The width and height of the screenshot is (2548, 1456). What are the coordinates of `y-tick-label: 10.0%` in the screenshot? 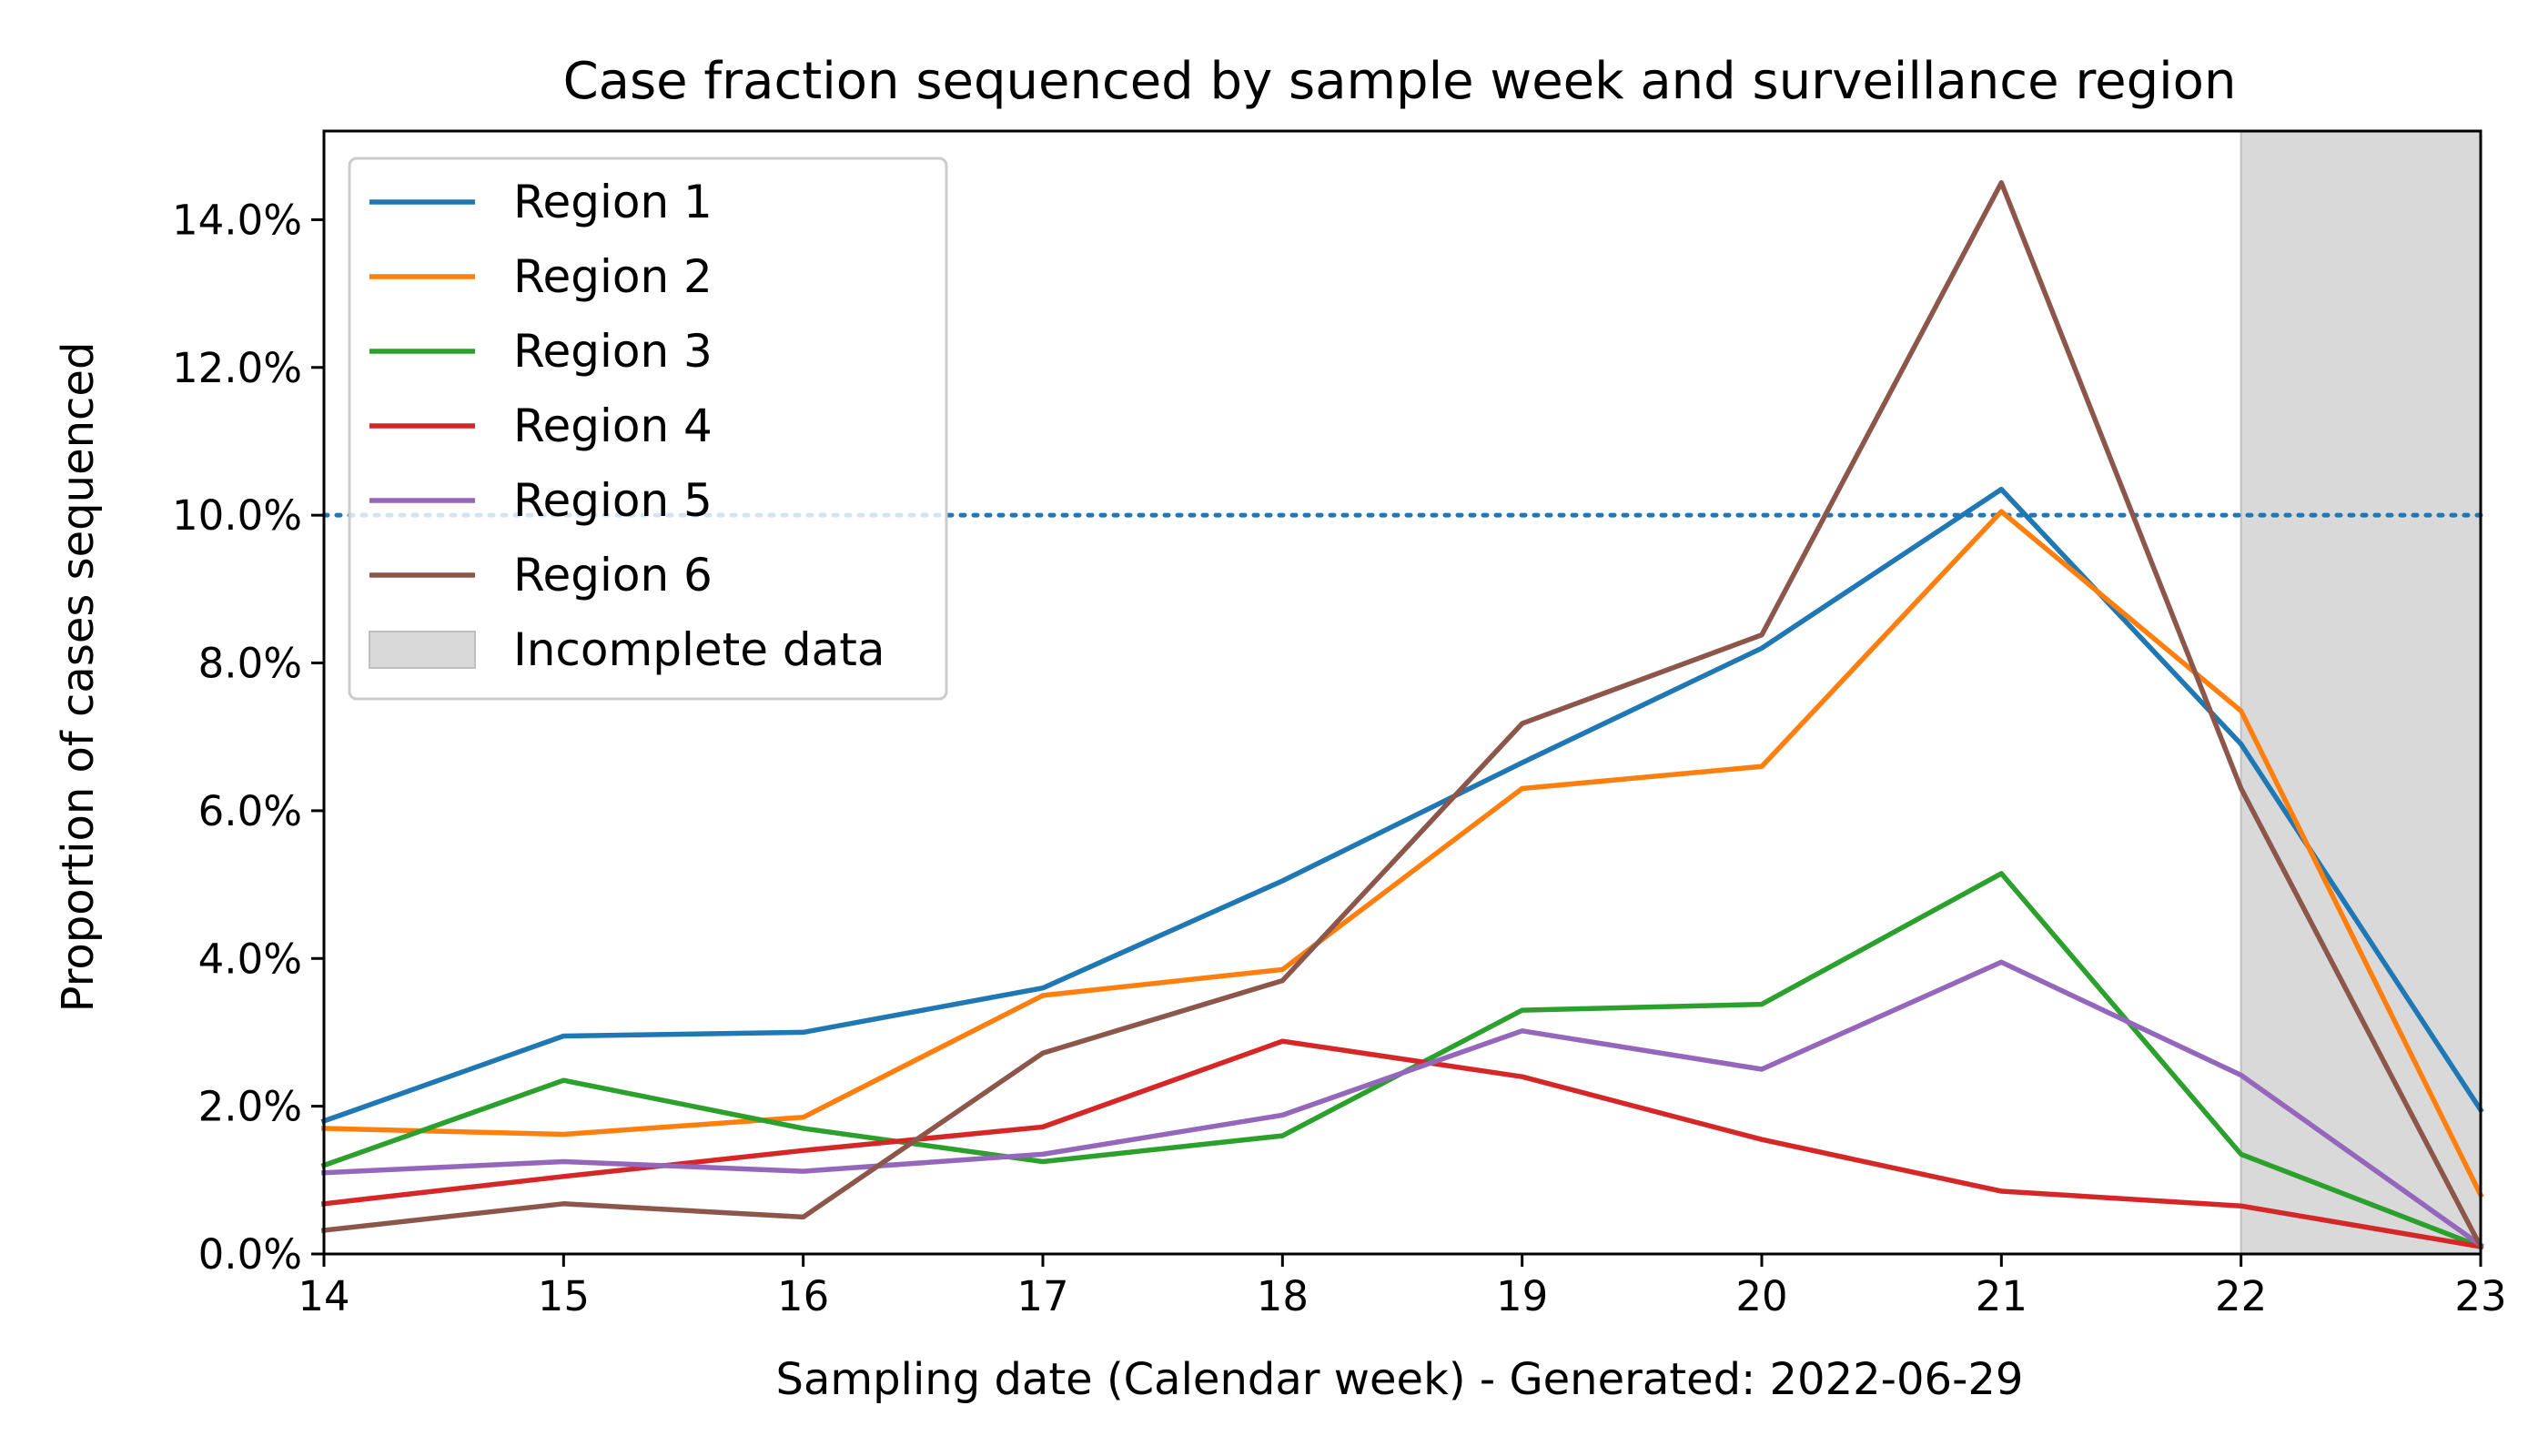 It's located at (237, 515).